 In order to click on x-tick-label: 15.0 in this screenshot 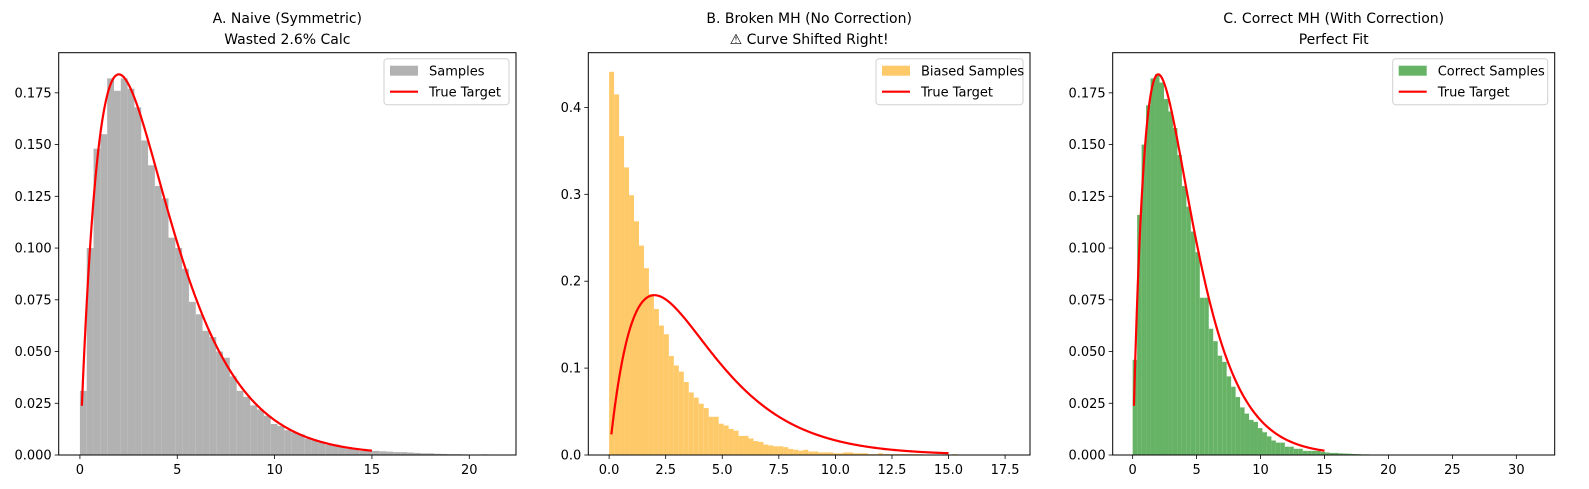, I will do `click(948, 470)`.